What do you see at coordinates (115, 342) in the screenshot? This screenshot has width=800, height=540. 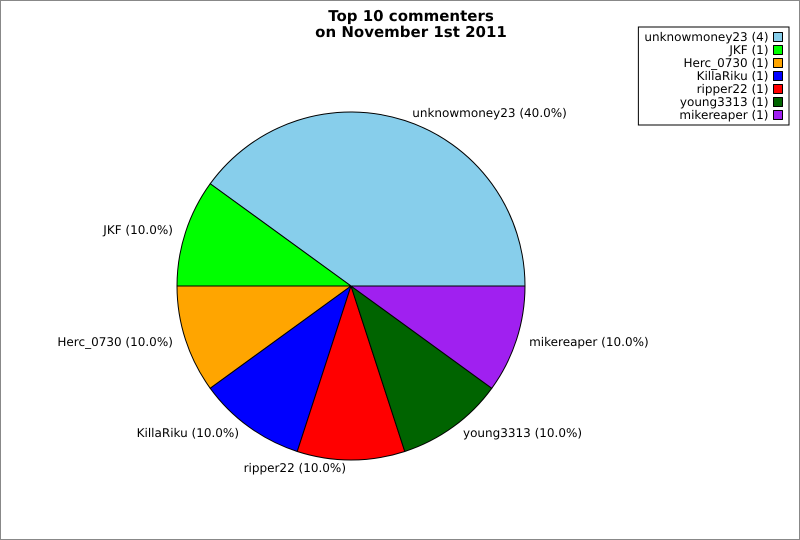 I see `data-label: Herc_0730 (10.0%)` at bounding box center [115, 342].